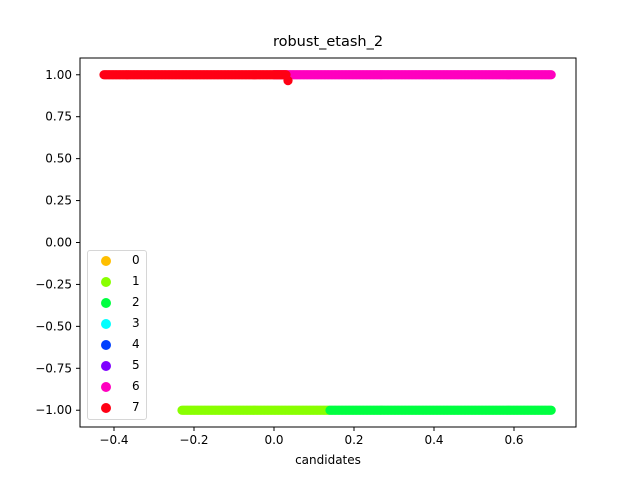 The image size is (640, 480). I want to click on y-tick-label: −1.00, so click(53, 410).